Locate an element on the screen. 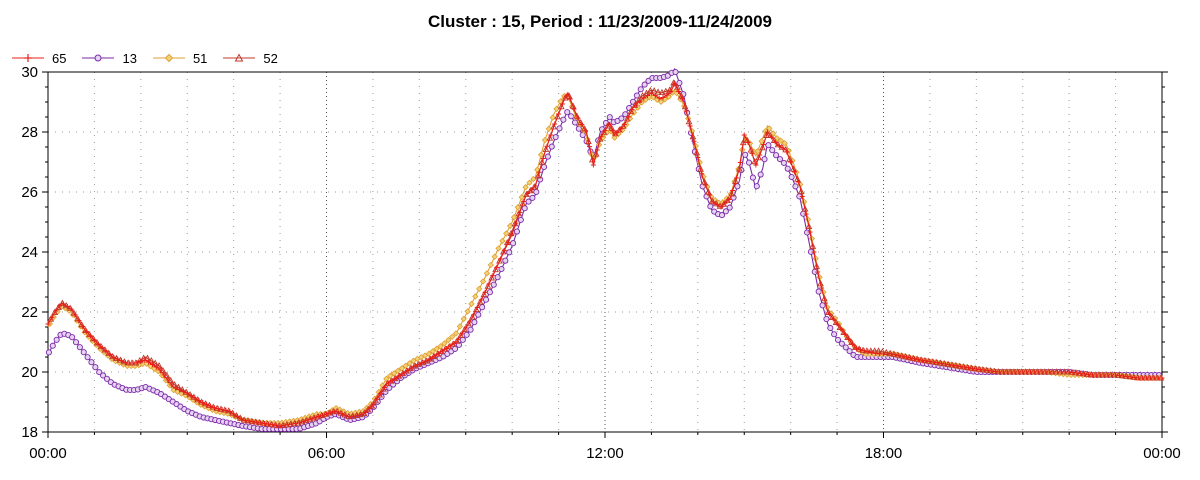 This screenshot has height=480, width=1200. legend-label: 13 is located at coordinates (129, 58).